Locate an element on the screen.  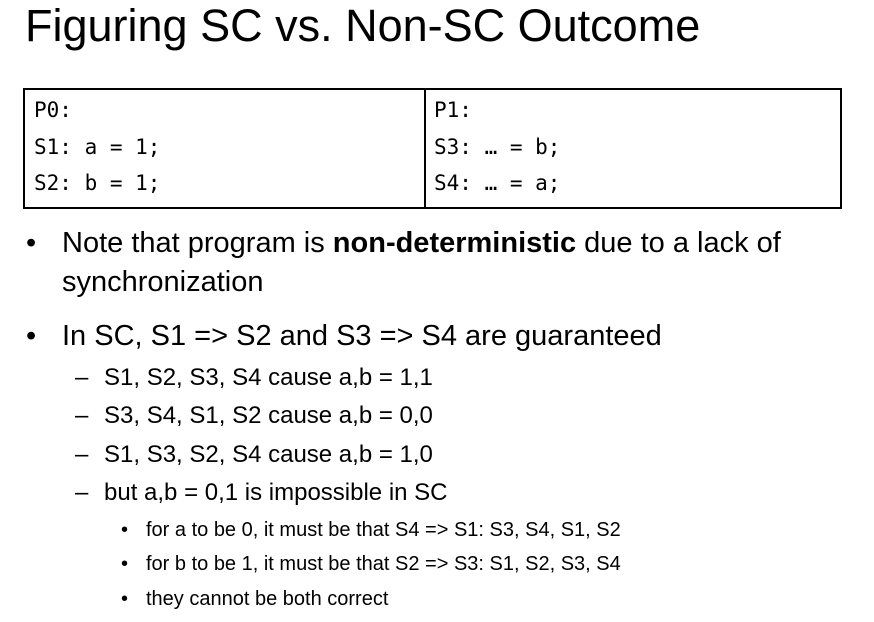
text-part: due to a lack of is located at coordinates (678, 243).